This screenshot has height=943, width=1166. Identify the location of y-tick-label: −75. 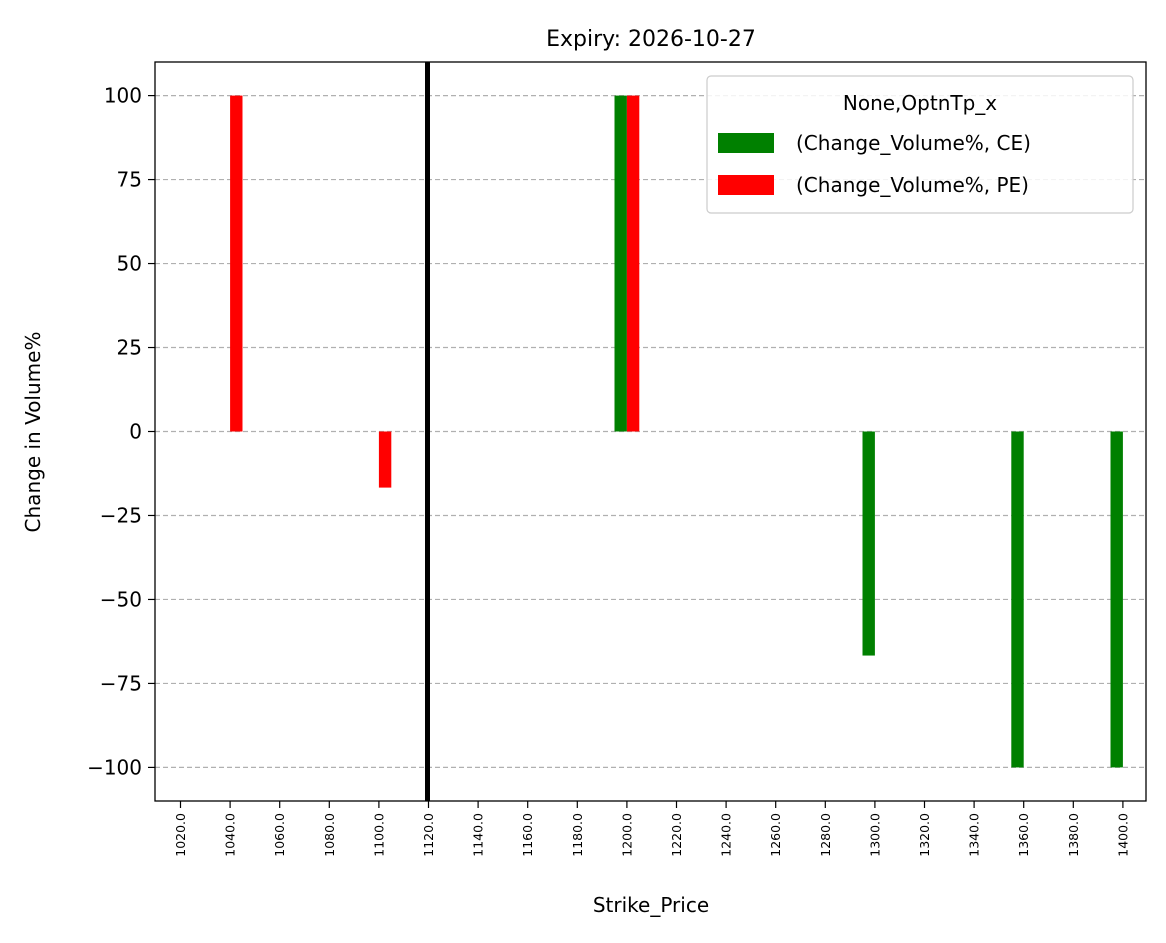
(121, 683).